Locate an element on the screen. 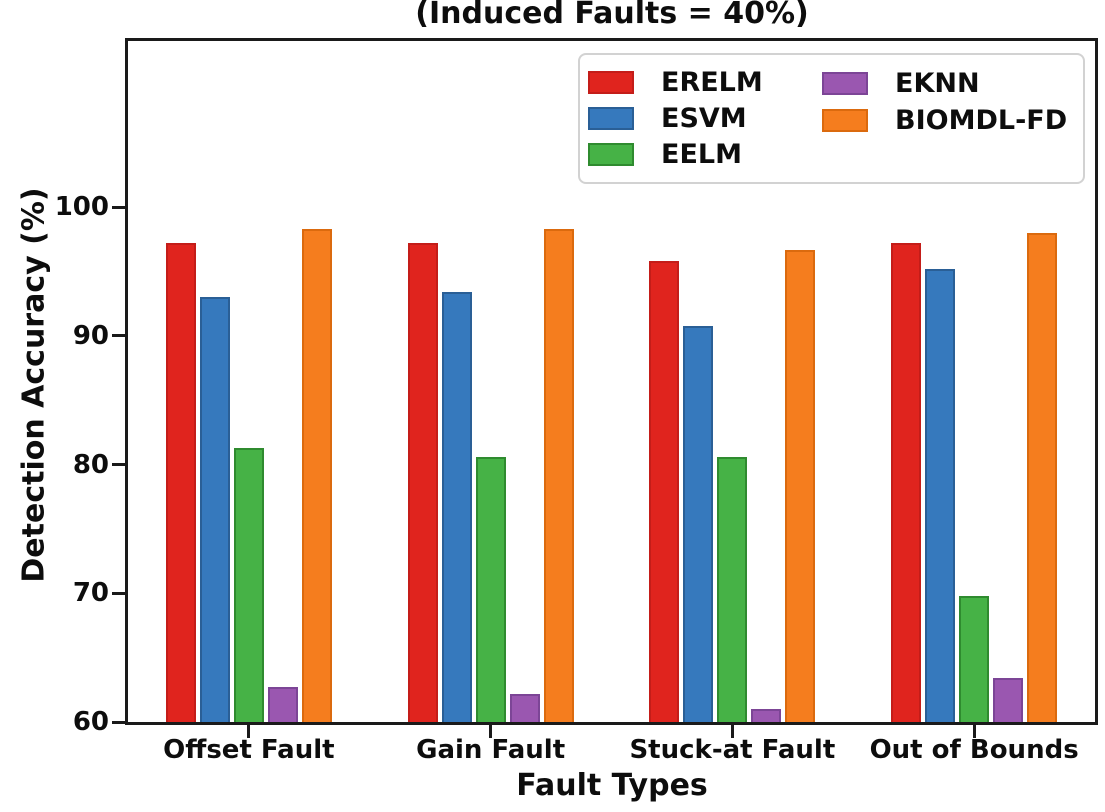  bar-erelm-gain-fault is located at coordinates (422, 482).